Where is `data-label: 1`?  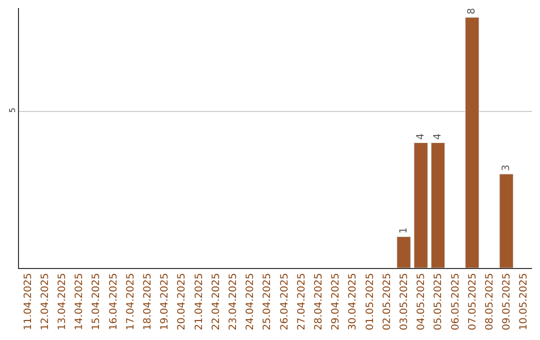
data-label: 1 is located at coordinates (404, 230).